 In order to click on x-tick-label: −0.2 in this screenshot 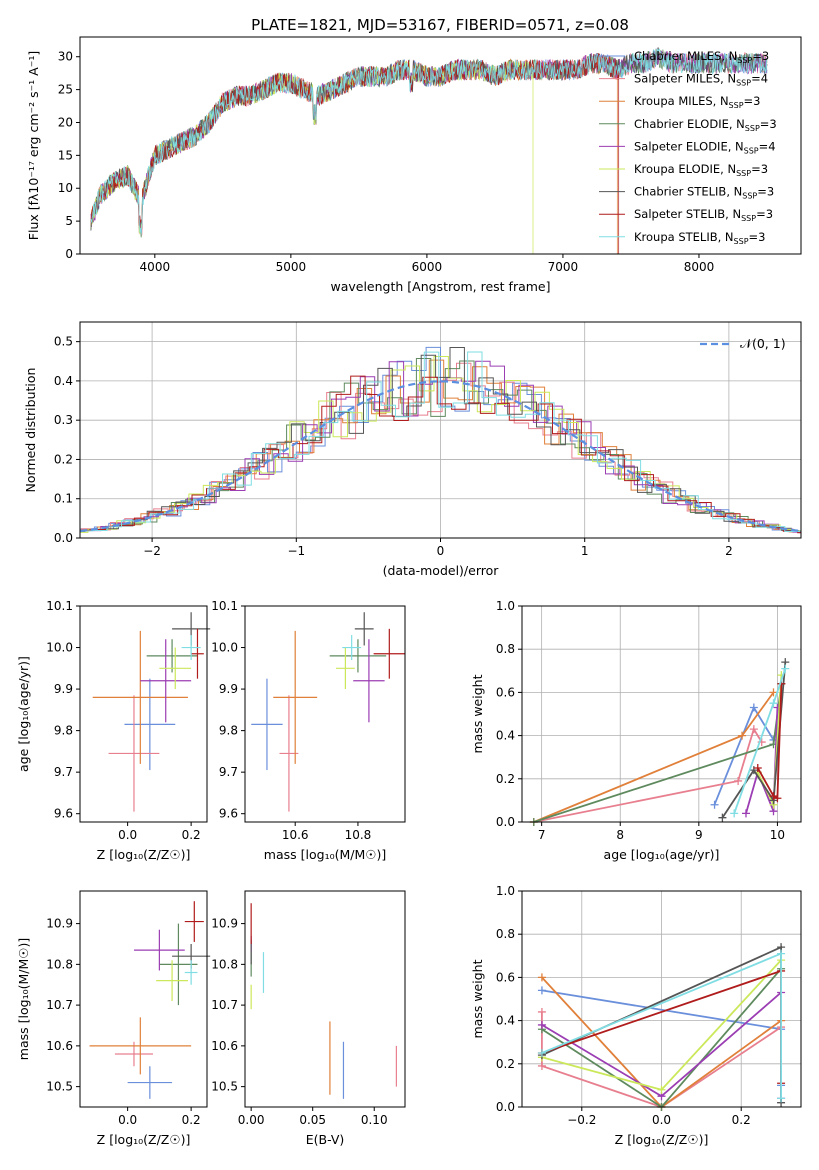, I will do `click(581, 1120)`.